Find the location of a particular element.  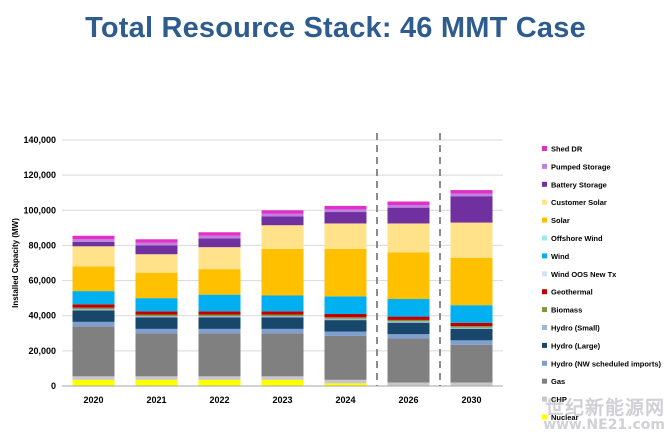

x-tick-label: 2023 is located at coordinates (282, 400).